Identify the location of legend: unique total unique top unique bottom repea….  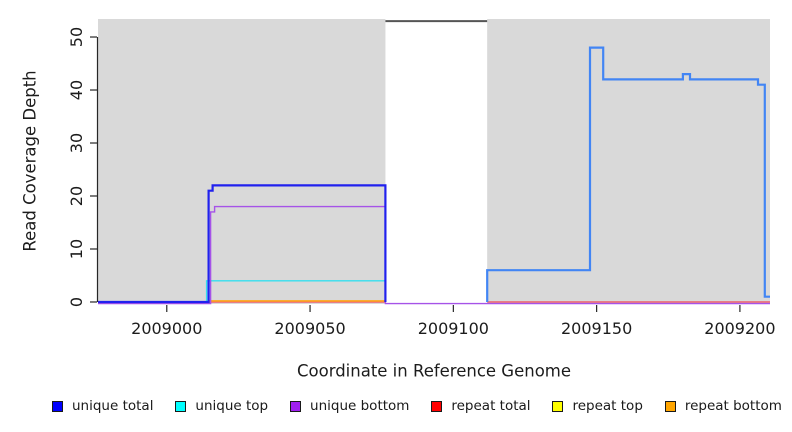
(396, 406).